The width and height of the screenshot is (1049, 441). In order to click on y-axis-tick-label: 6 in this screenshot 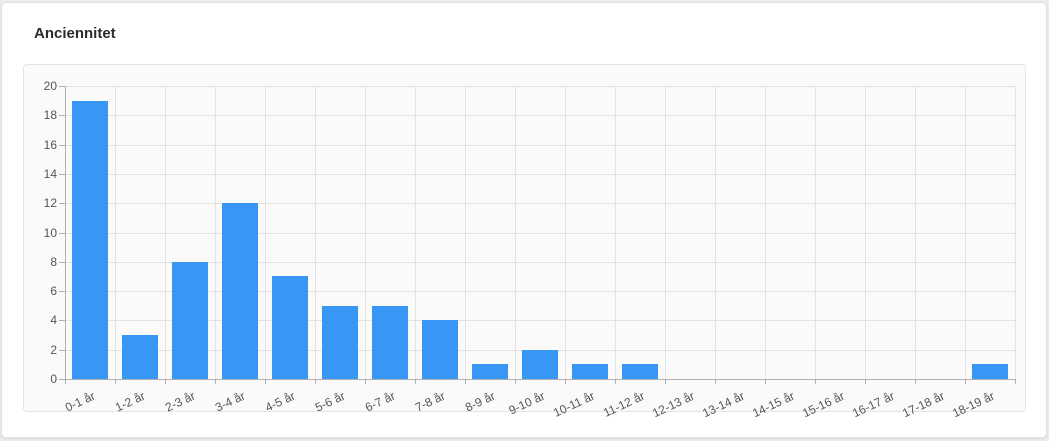, I will do `click(53, 291)`.